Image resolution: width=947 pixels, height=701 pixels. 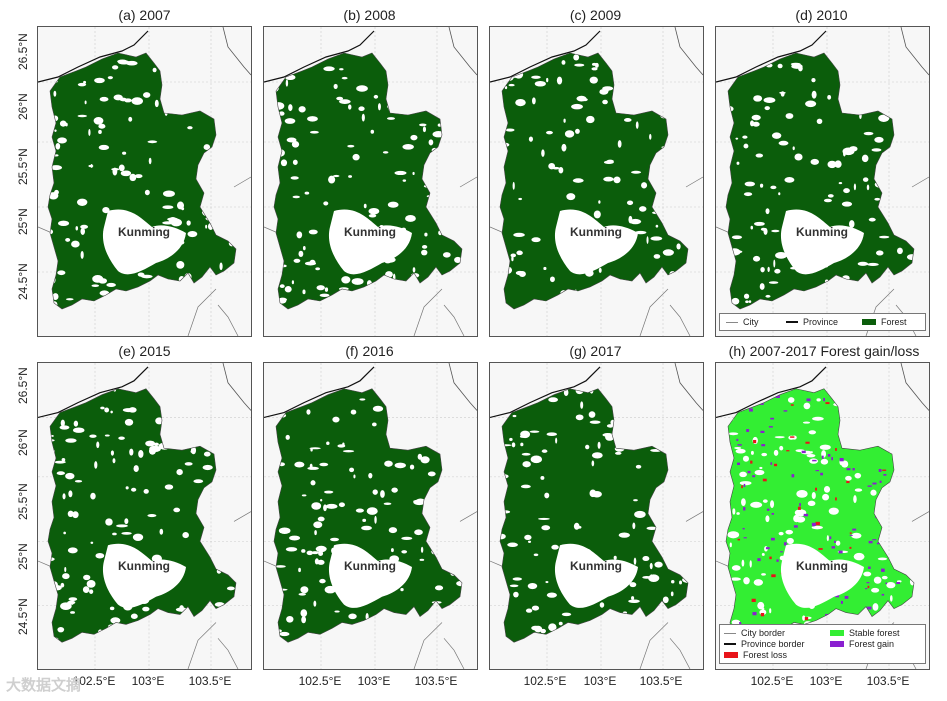 I want to click on panel-title: (d) 2010, so click(x=821, y=15).